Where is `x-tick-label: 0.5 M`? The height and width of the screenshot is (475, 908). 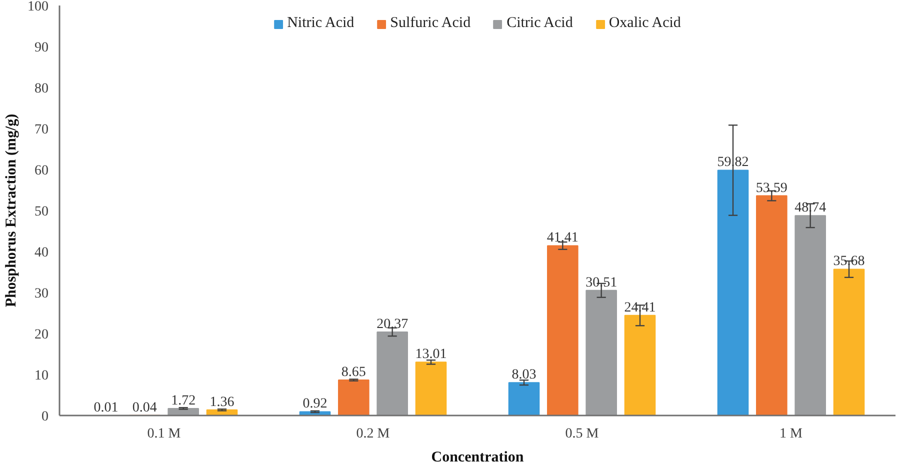
x-tick-label: 0.5 M is located at coordinates (582, 434).